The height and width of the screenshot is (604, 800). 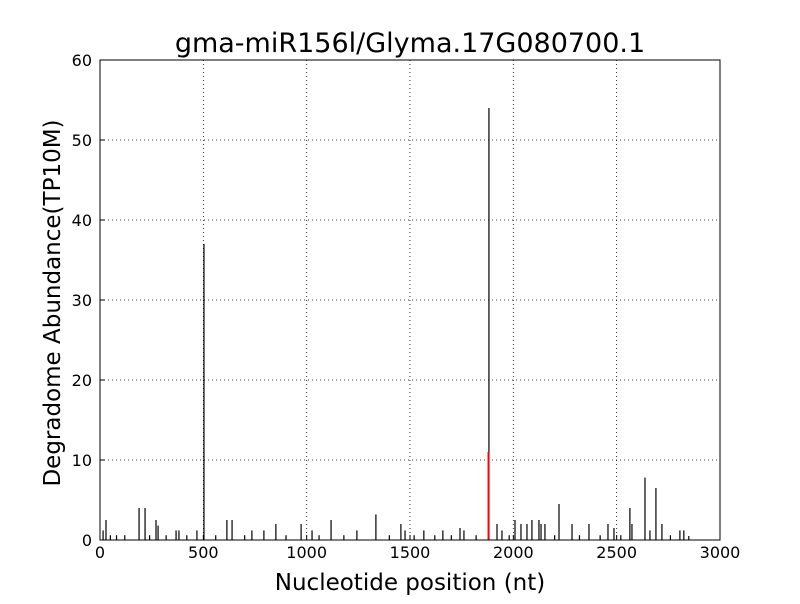 I want to click on y-tick-label: 40, so click(x=82, y=220).